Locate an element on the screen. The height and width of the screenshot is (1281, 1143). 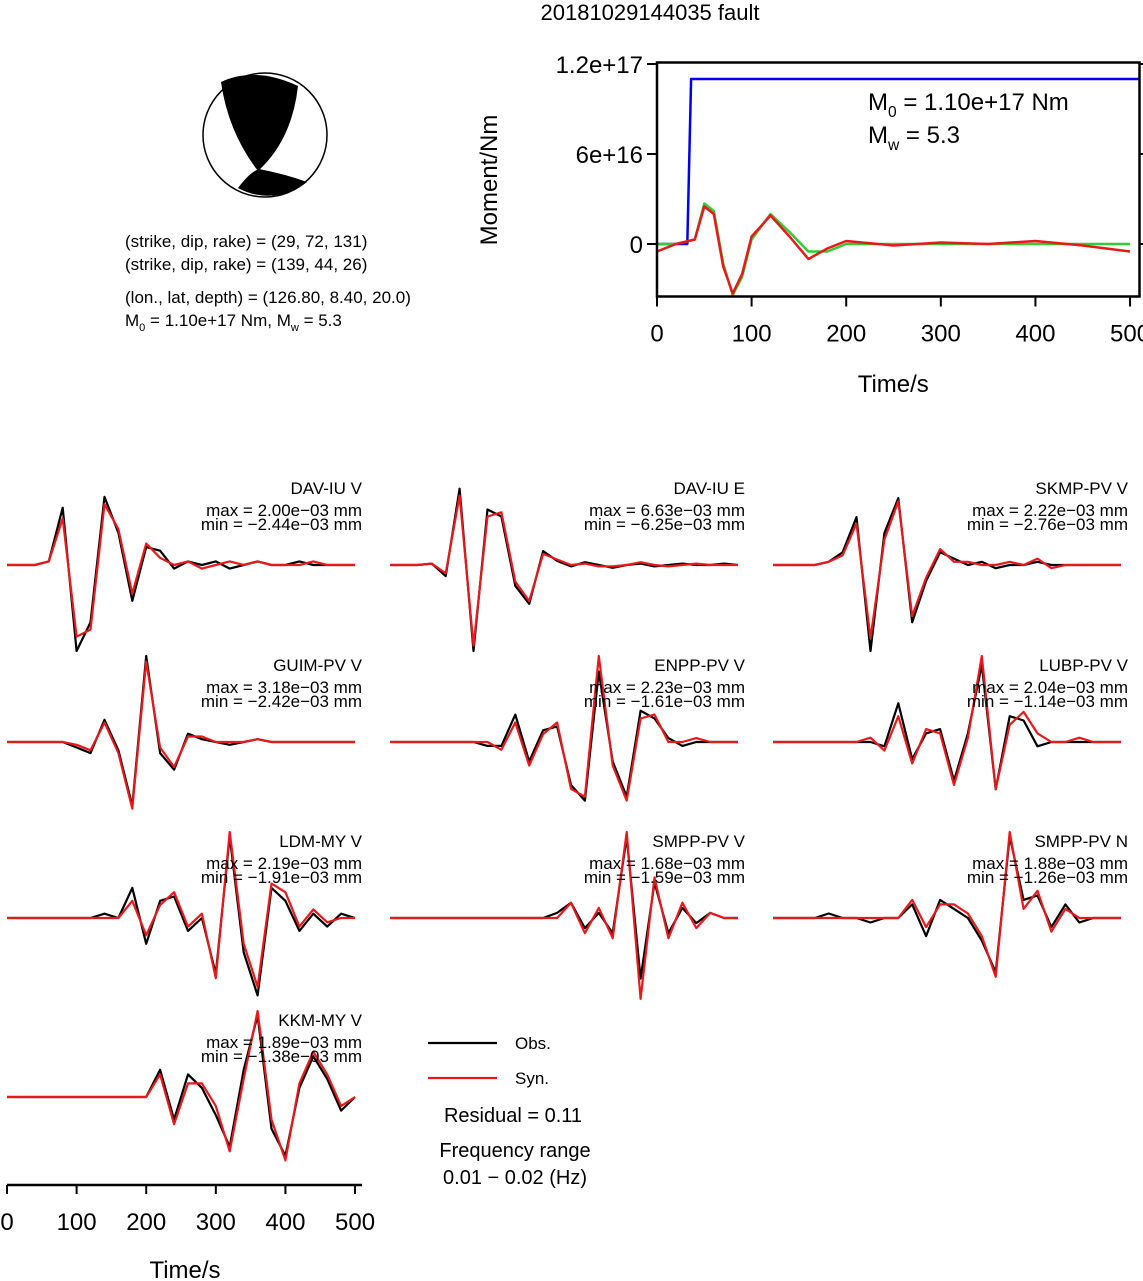
y-tick-label: 1.2e+17 is located at coordinates (599, 65).